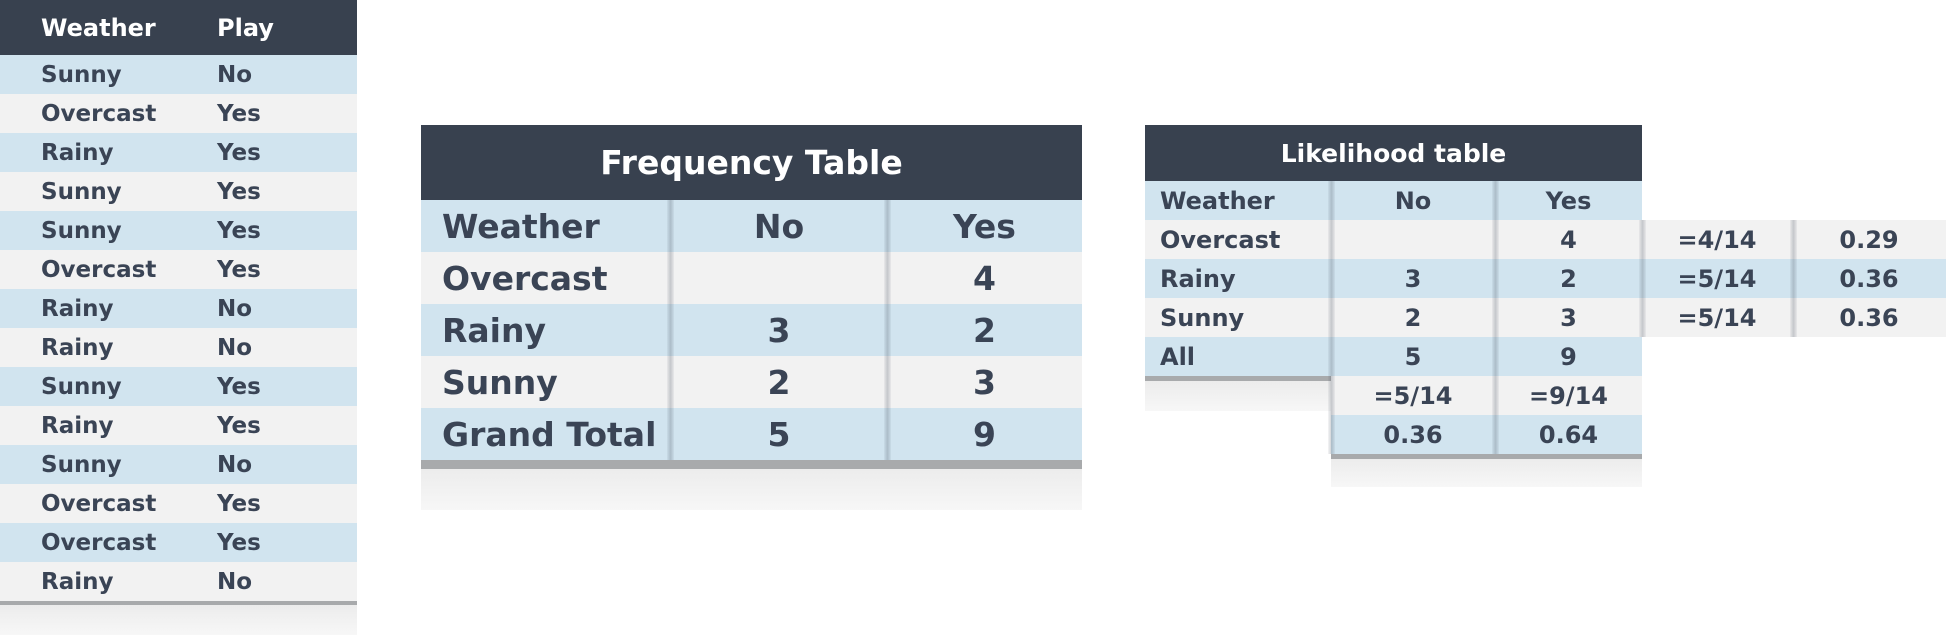 The width and height of the screenshot is (1946, 635). I want to click on frequency-weather-cell: Grand Total, so click(549, 434).